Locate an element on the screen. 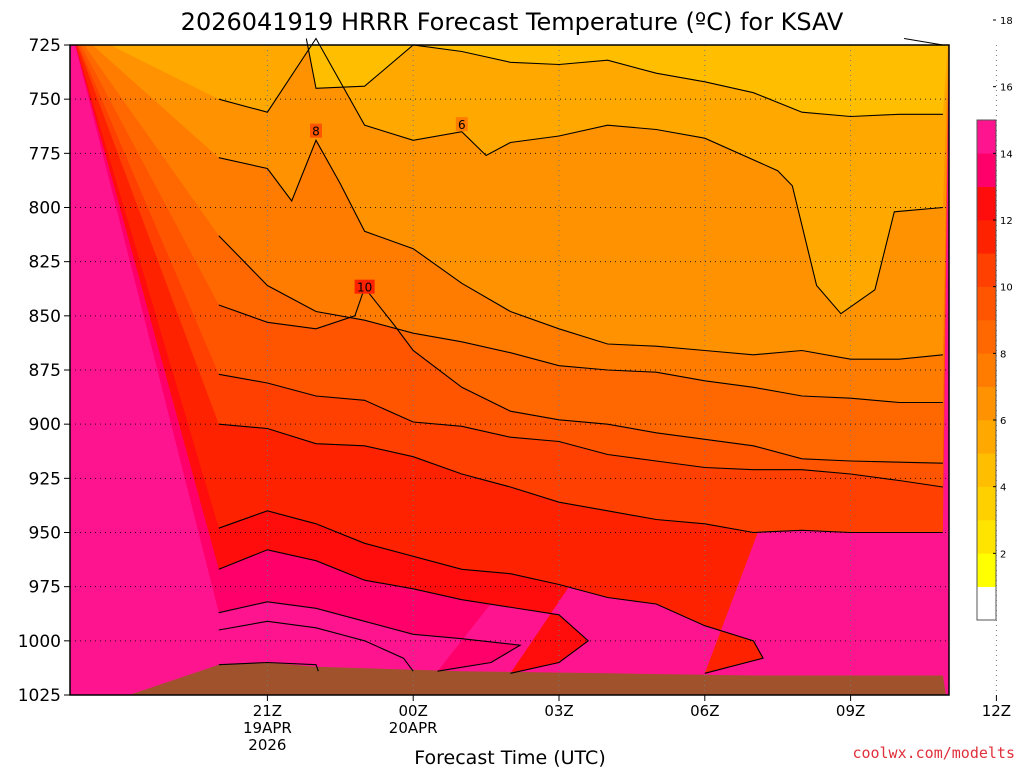  colorbar-label: 14 is located at coordinates (1006, 154).